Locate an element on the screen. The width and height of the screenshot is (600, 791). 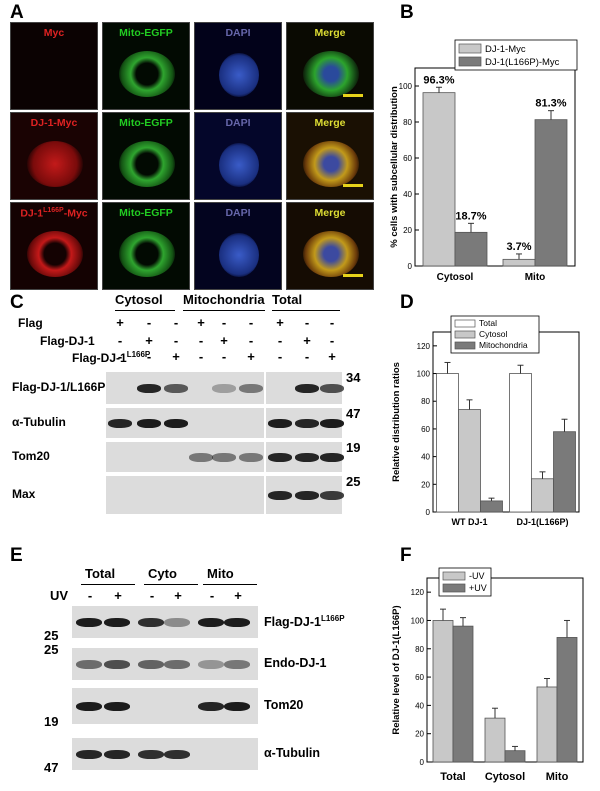
micrograph-r2-c3: DAPI is located at coordinates (238, 156).